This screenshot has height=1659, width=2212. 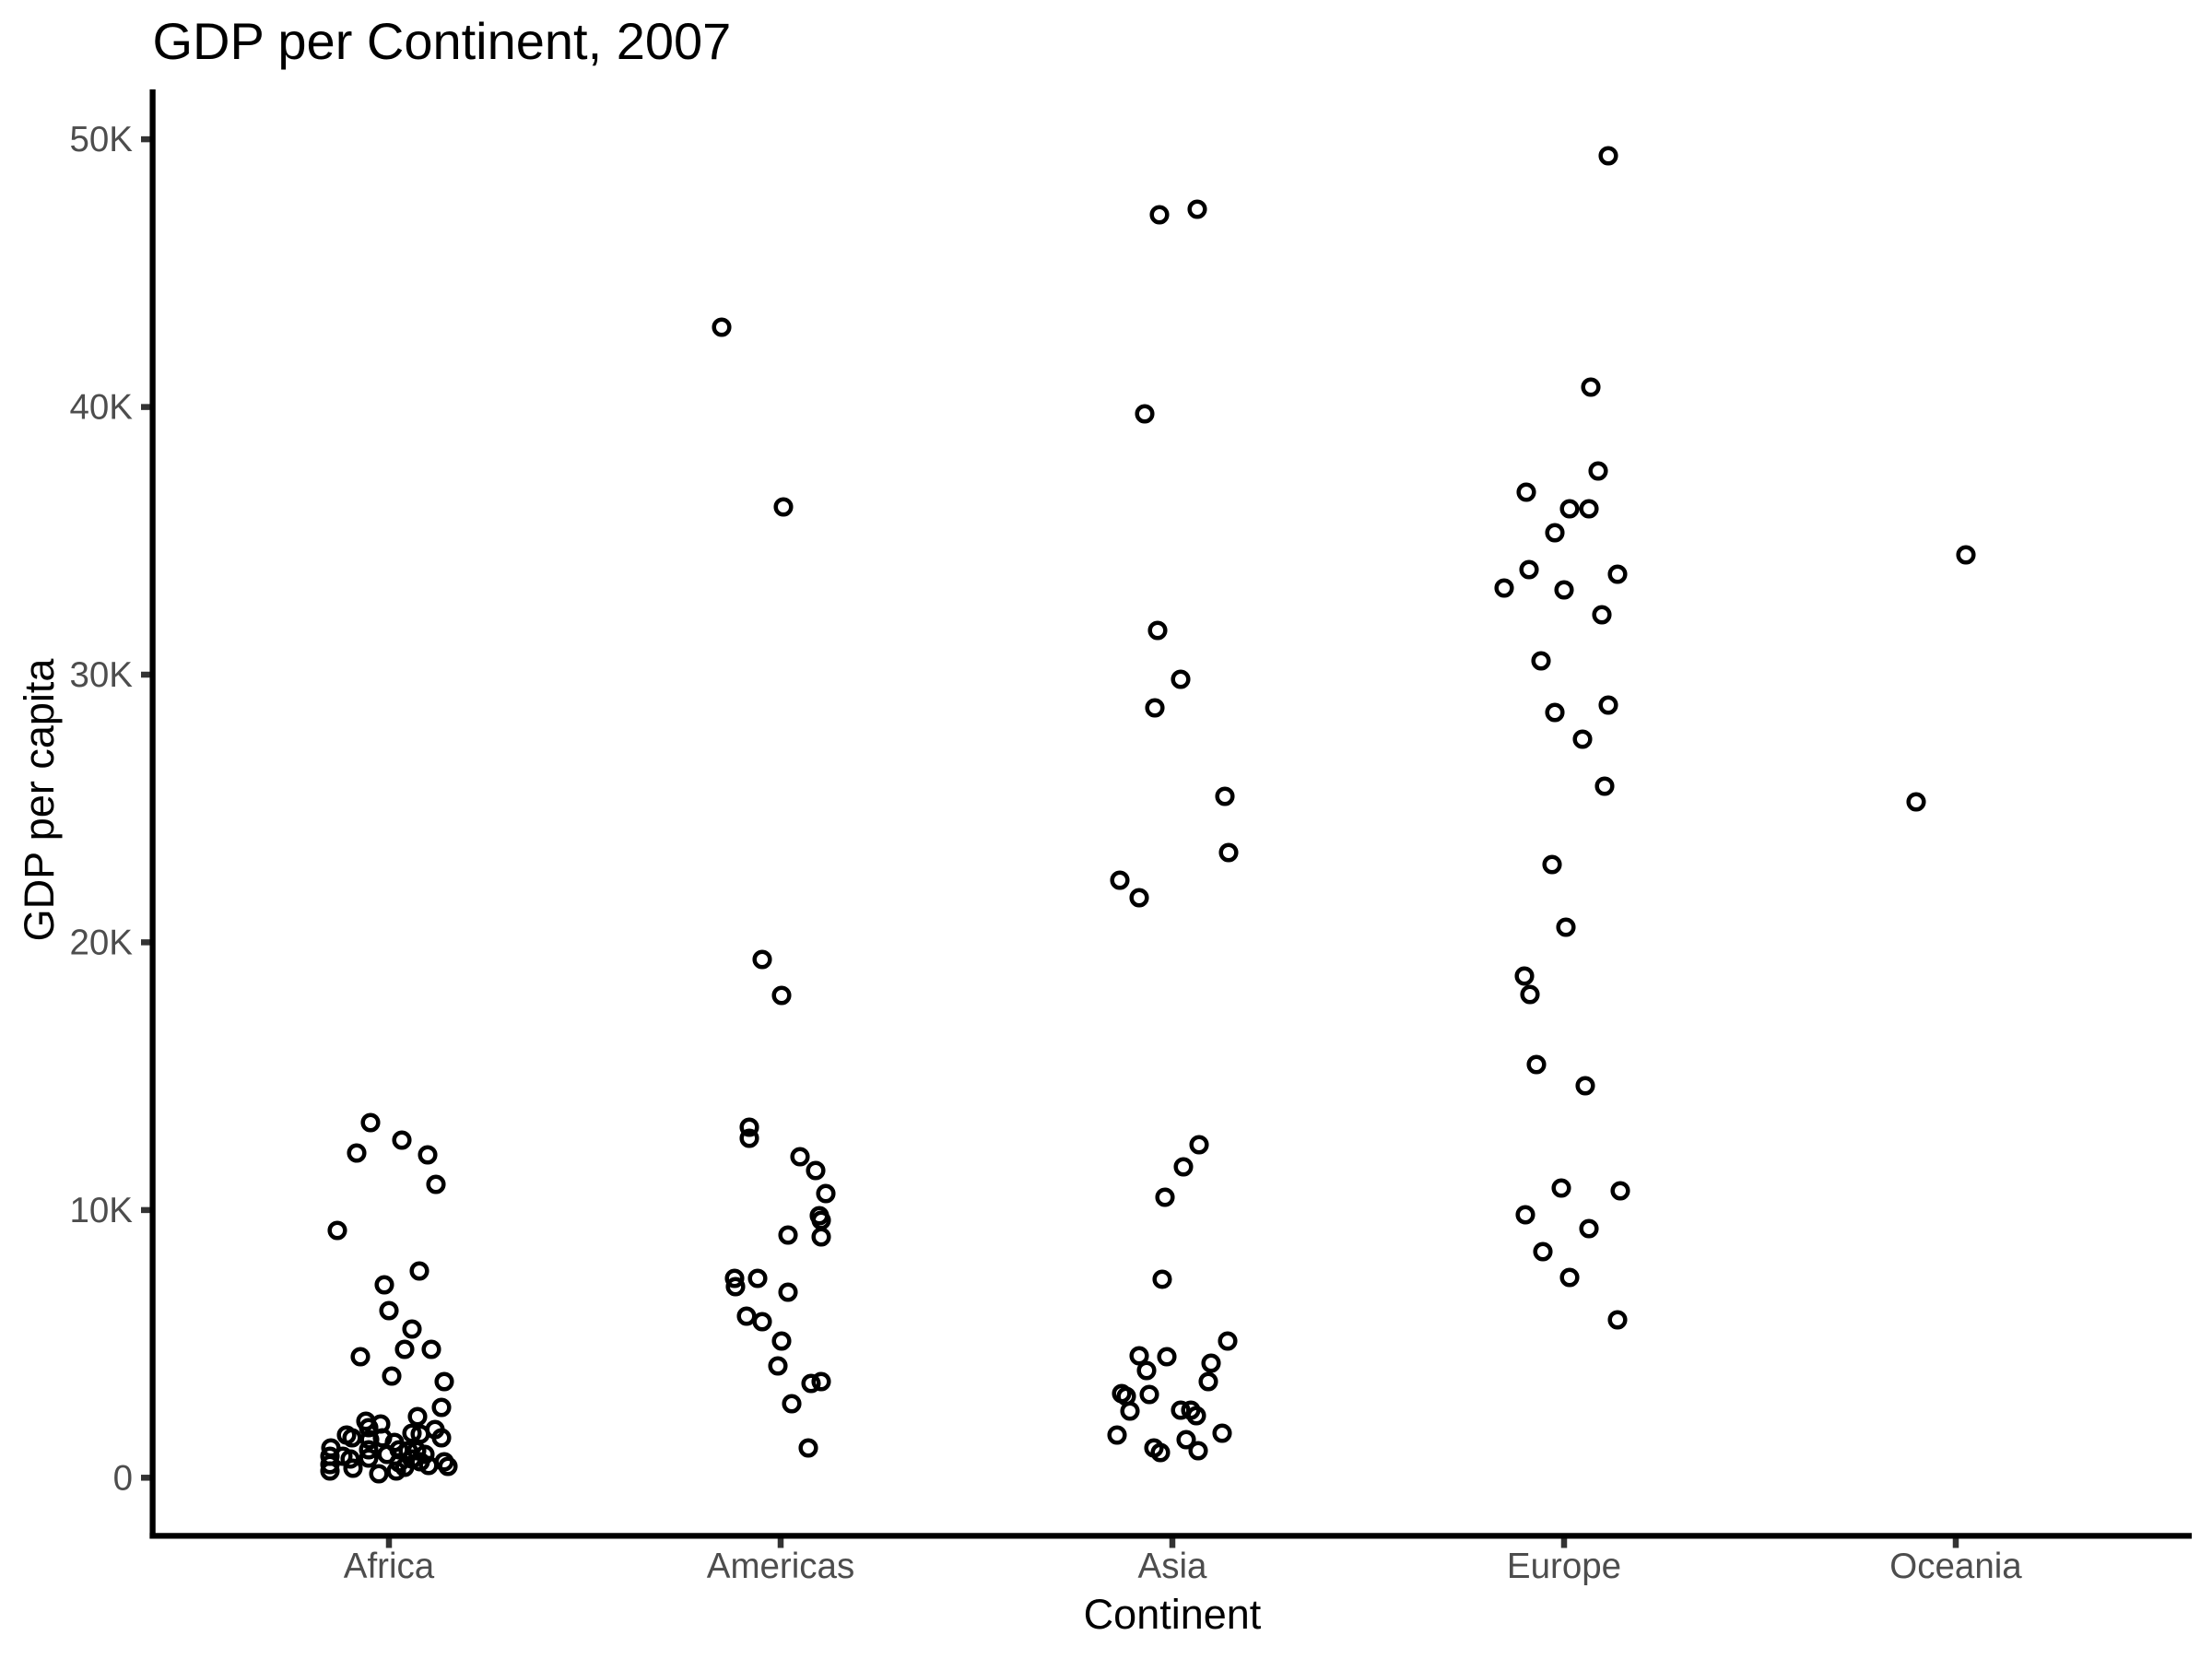 I want to click on svg-text: GDP per Continent, 2007, so click(x=442, y=41).